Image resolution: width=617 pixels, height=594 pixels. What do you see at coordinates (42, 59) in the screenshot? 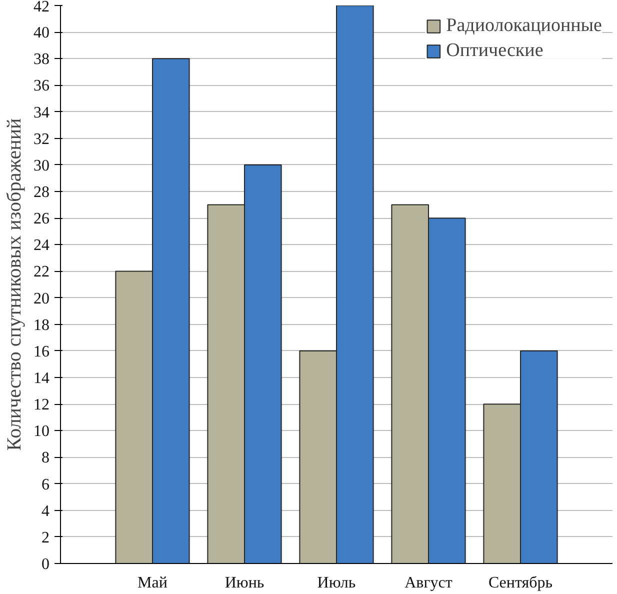
I see `y-tick-label: 38` at bounding box center [42, 59].